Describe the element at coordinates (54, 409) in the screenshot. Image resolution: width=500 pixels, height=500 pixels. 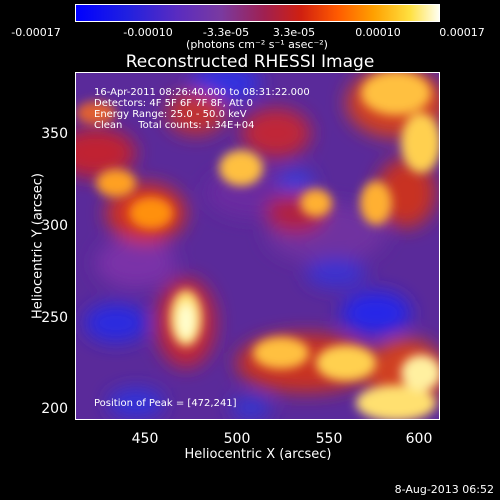
I see `y-tick: 200` at that location.